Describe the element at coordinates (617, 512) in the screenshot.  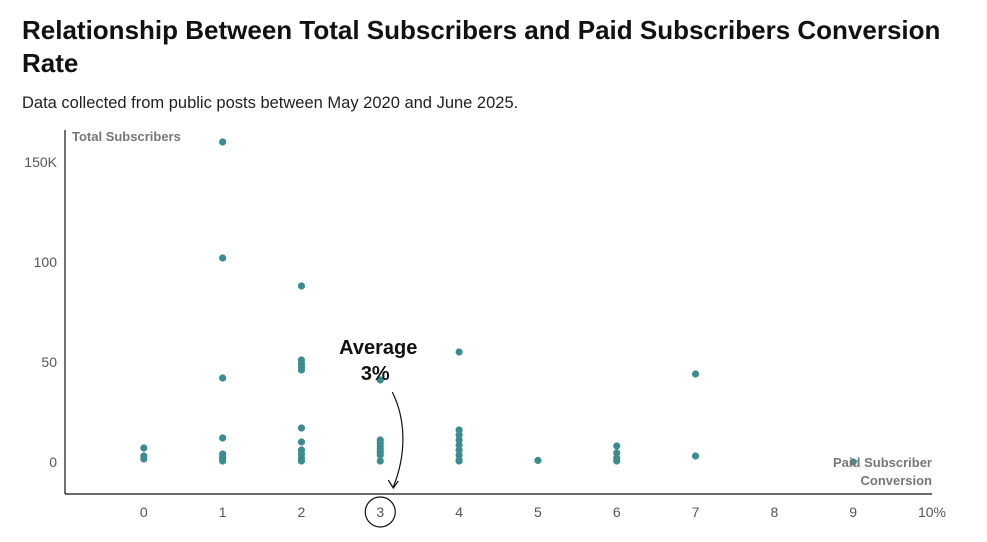
I see `x-tick-label: 6` at that location.